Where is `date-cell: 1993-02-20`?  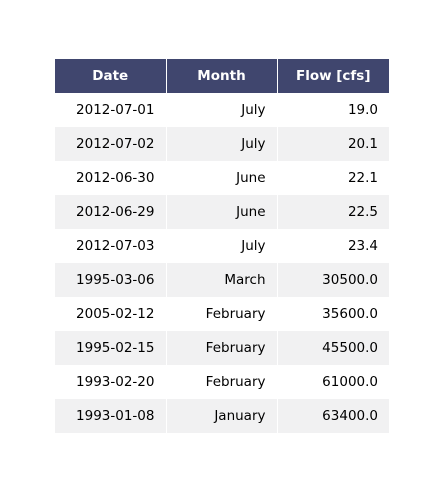
date-cell: 1993-02-20 is located at coordinates (111, 382).